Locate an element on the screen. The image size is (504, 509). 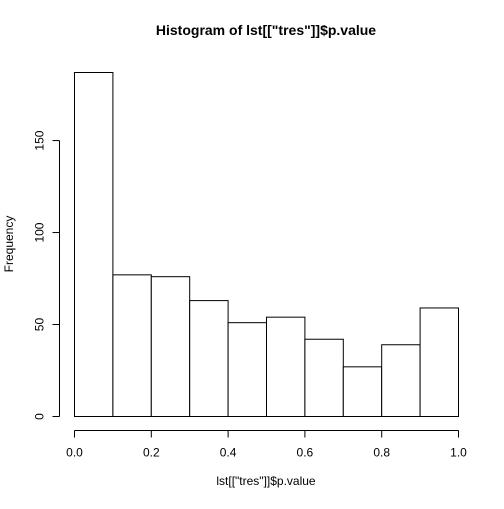
x-tick-label: 0.2 is located at coordinates (151, 453).